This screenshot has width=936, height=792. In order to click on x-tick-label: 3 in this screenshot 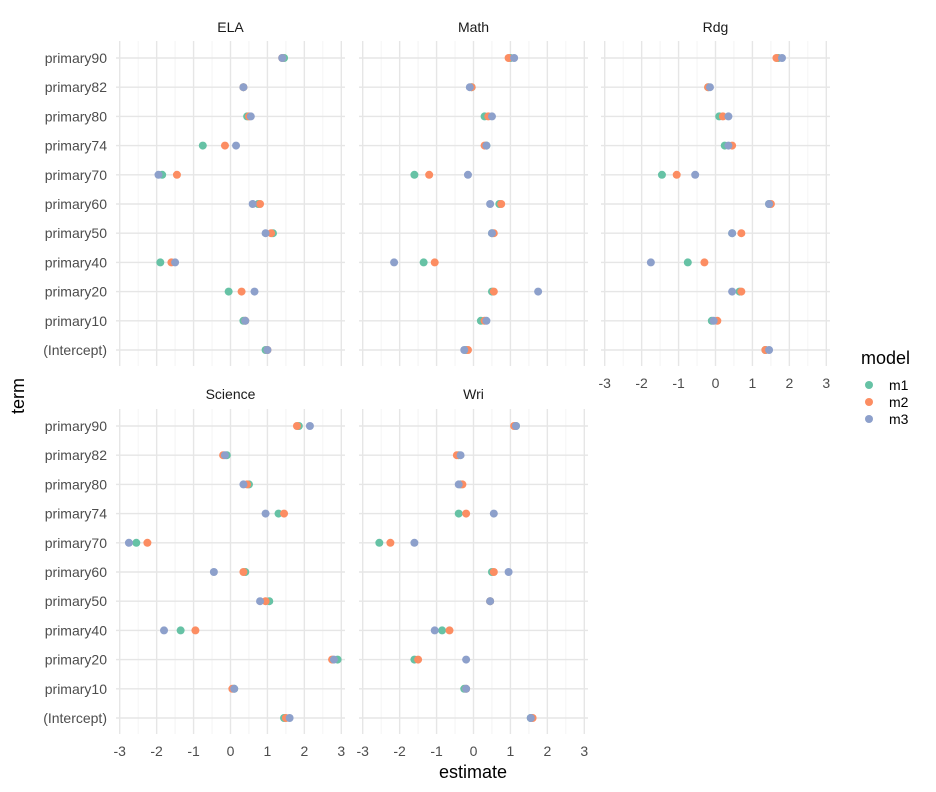, I will do `click(584, 751)`.